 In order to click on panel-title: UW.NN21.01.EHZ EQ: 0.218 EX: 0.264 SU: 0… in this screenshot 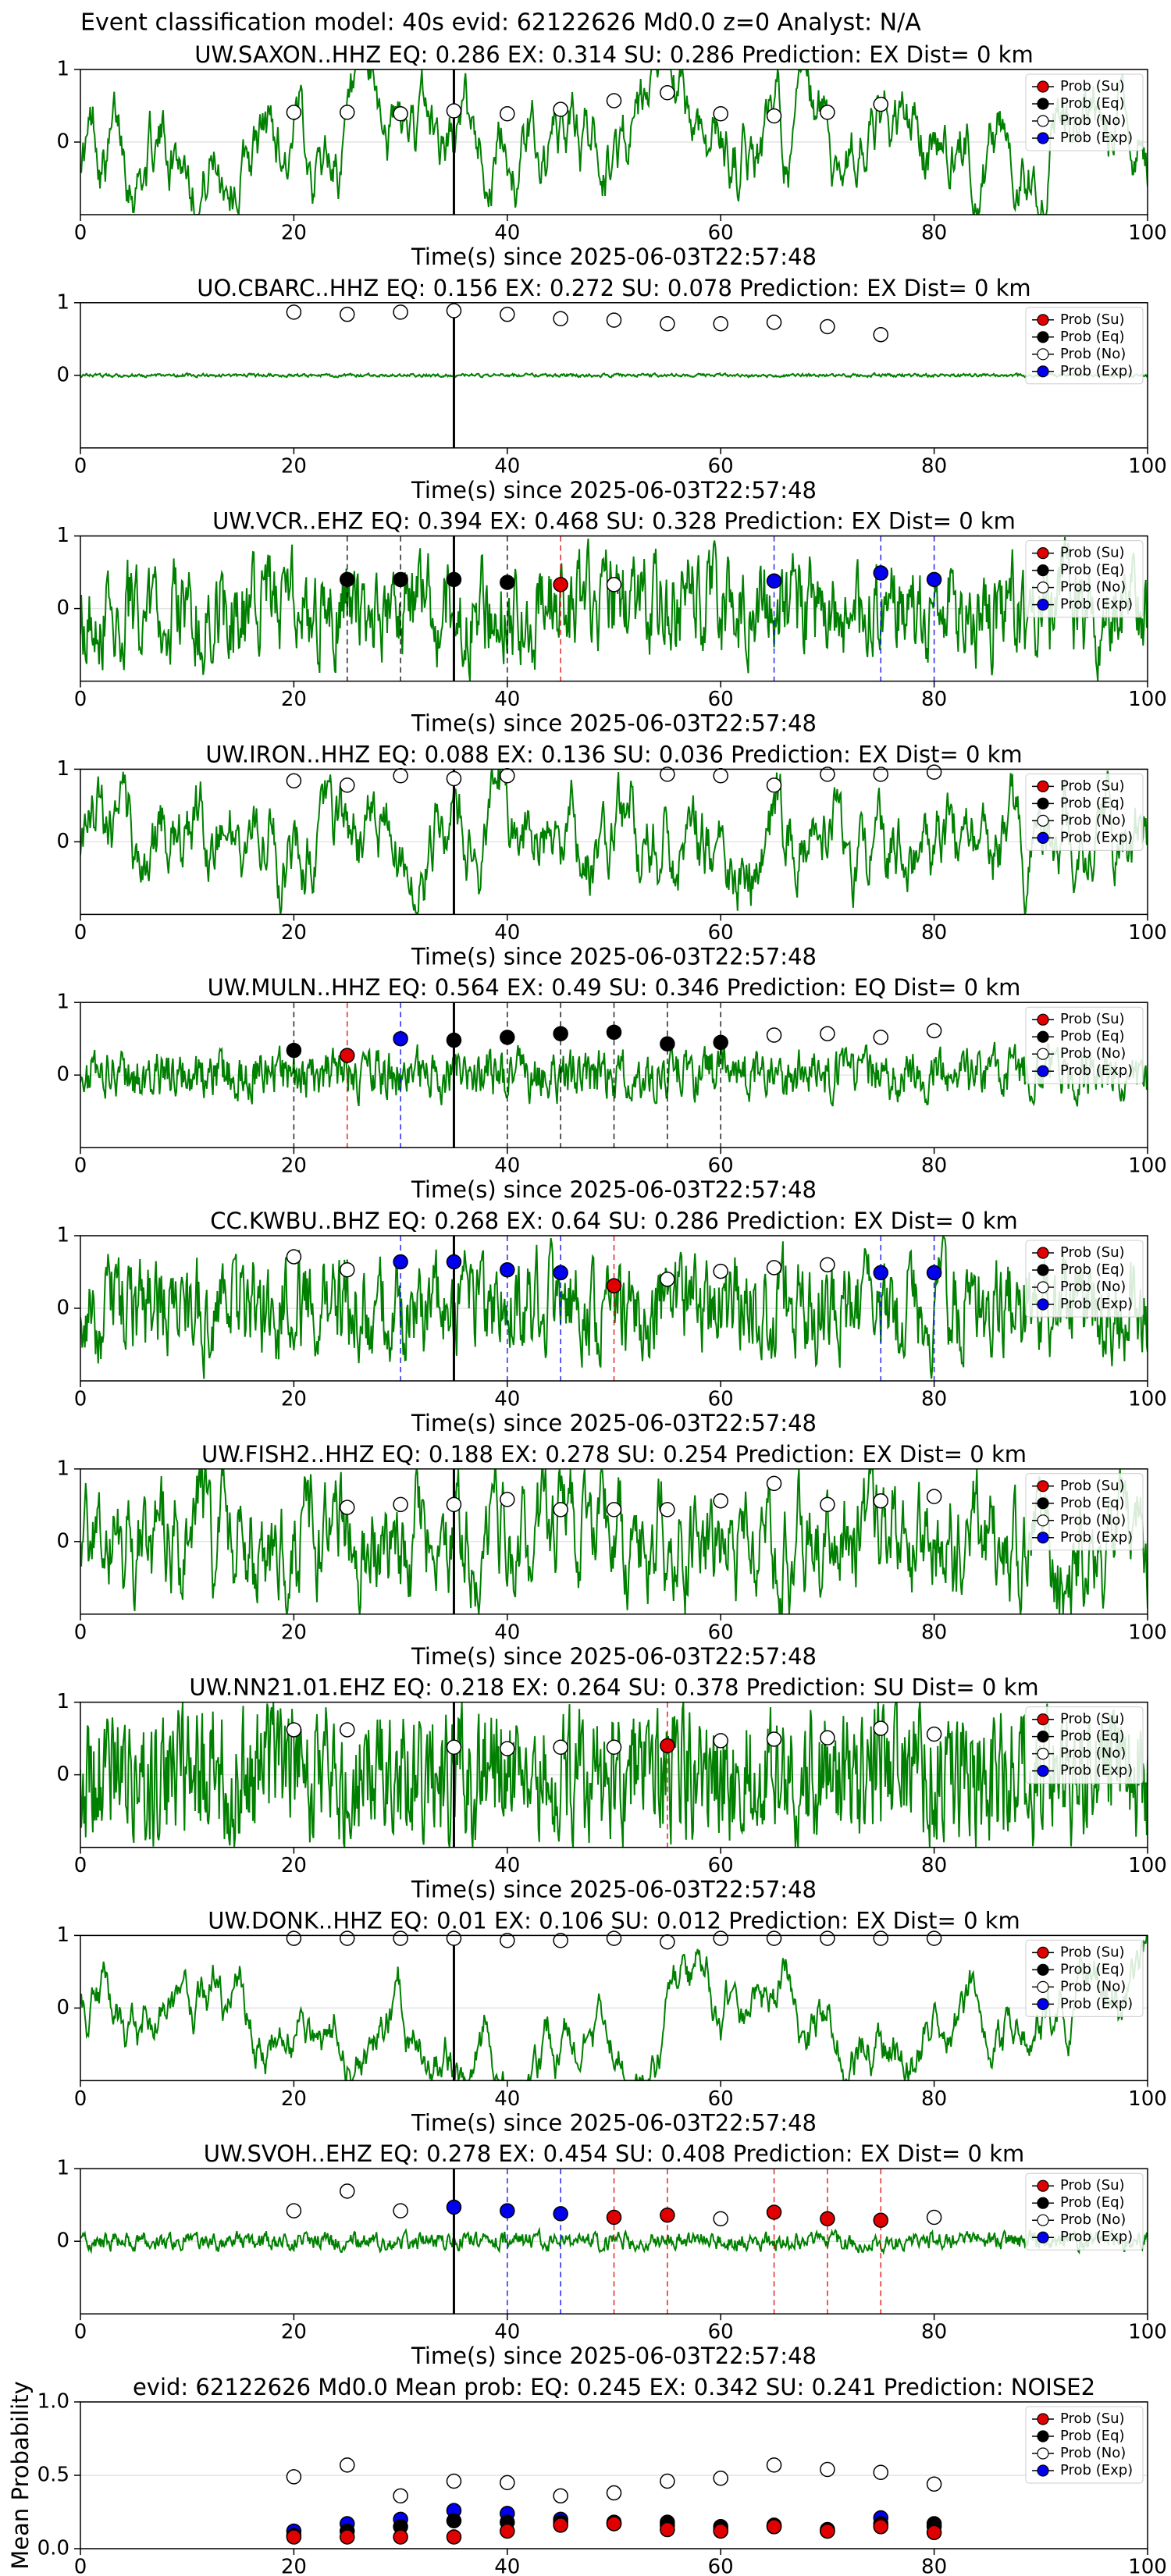, I will do `click(613, 1687)`.